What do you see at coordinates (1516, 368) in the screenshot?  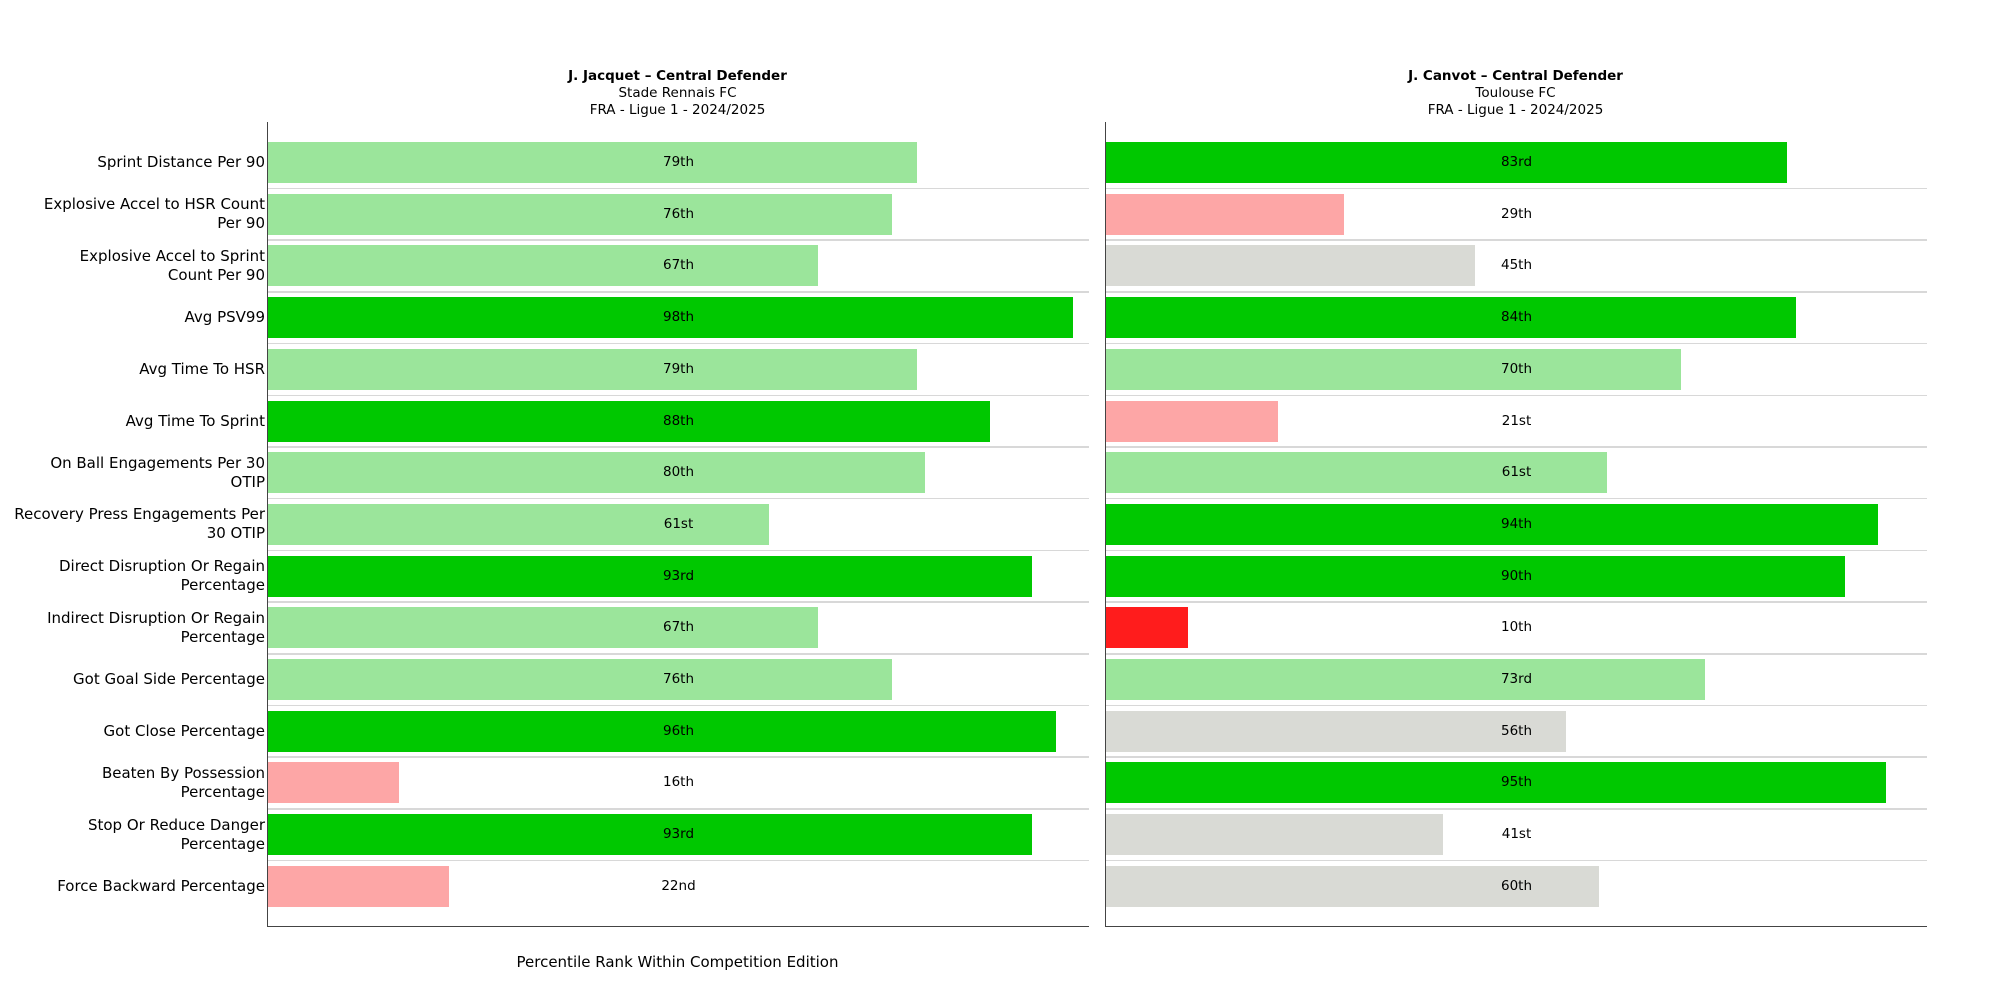 I see `bar-value-label: 70th` at bounding box center [1516, 368].